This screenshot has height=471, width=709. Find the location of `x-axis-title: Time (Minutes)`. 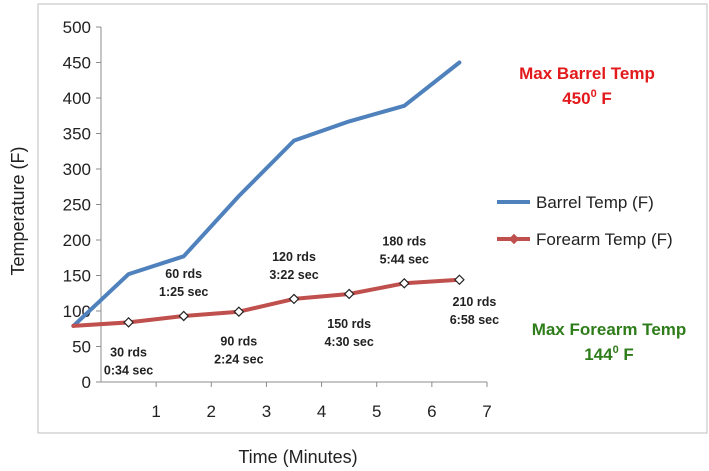

x-axis-title: Time (Minutes) is located at coordinates (297, 457).